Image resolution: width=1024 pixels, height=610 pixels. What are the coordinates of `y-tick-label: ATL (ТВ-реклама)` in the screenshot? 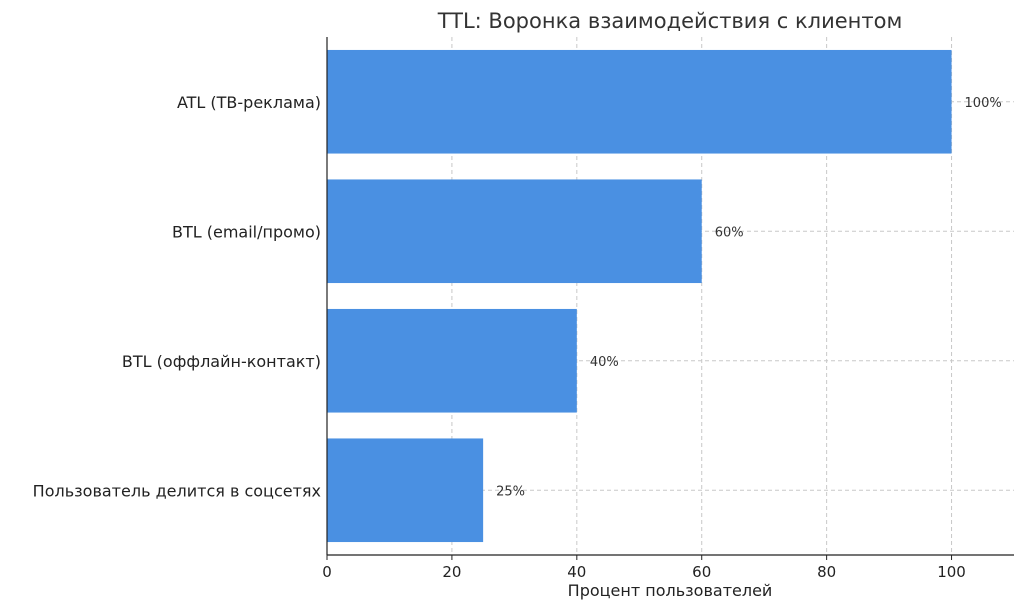 It's located at (249, 102).